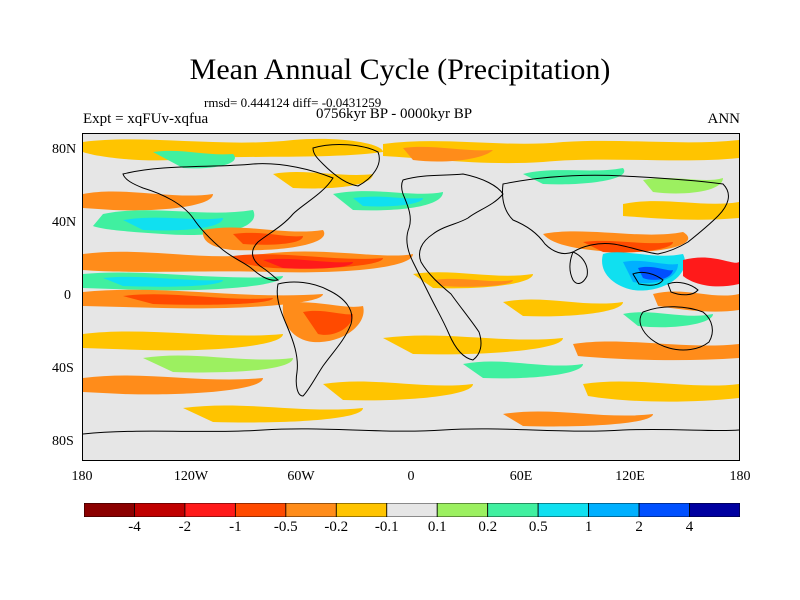 This screenshot has width=800, height=600. I want to click on colorbar-label: 4, so click(689, 527).